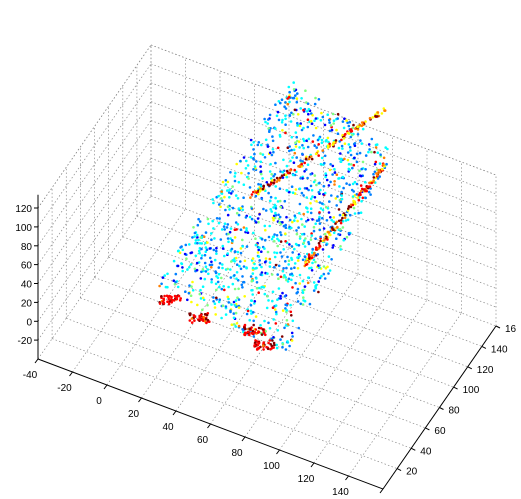 The height and width of the screenshot is (499, 521). Describe the element at coordinates (27, 266) in the screenshot. I see `z-tick-label: 60` at that location.